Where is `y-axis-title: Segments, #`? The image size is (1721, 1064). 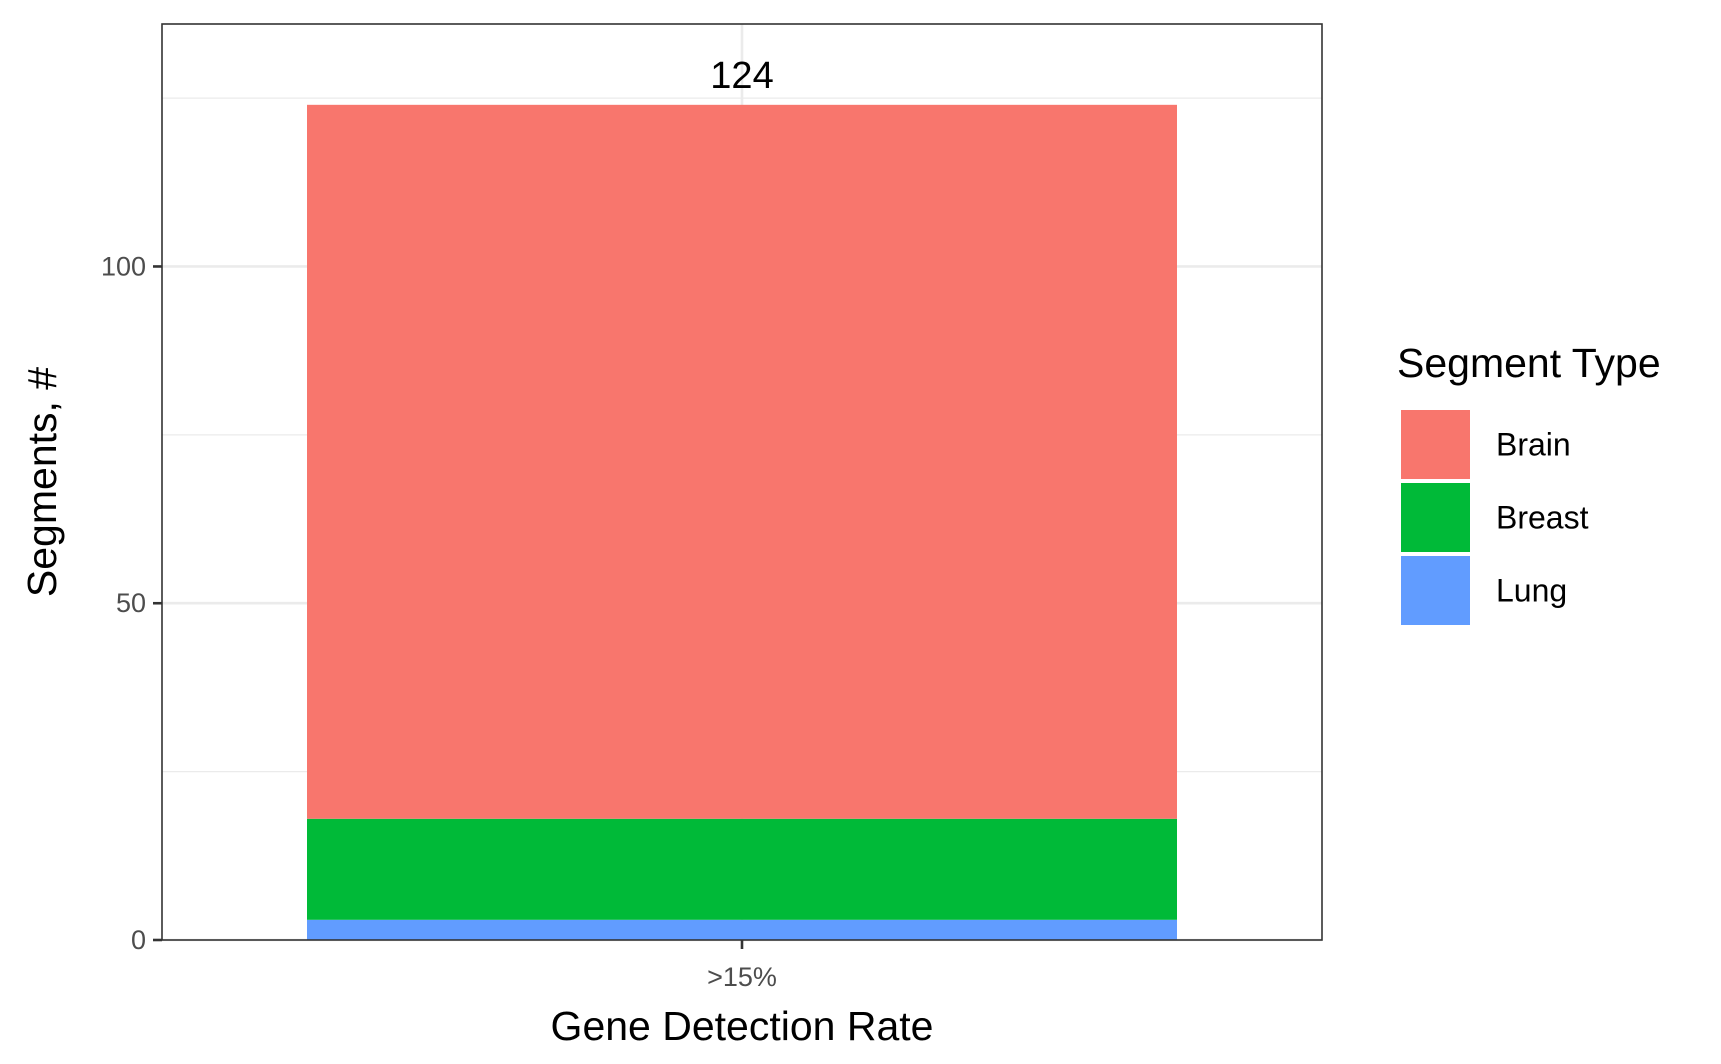 y-axis-title: Segments, # is located at coordinates (42, 482).